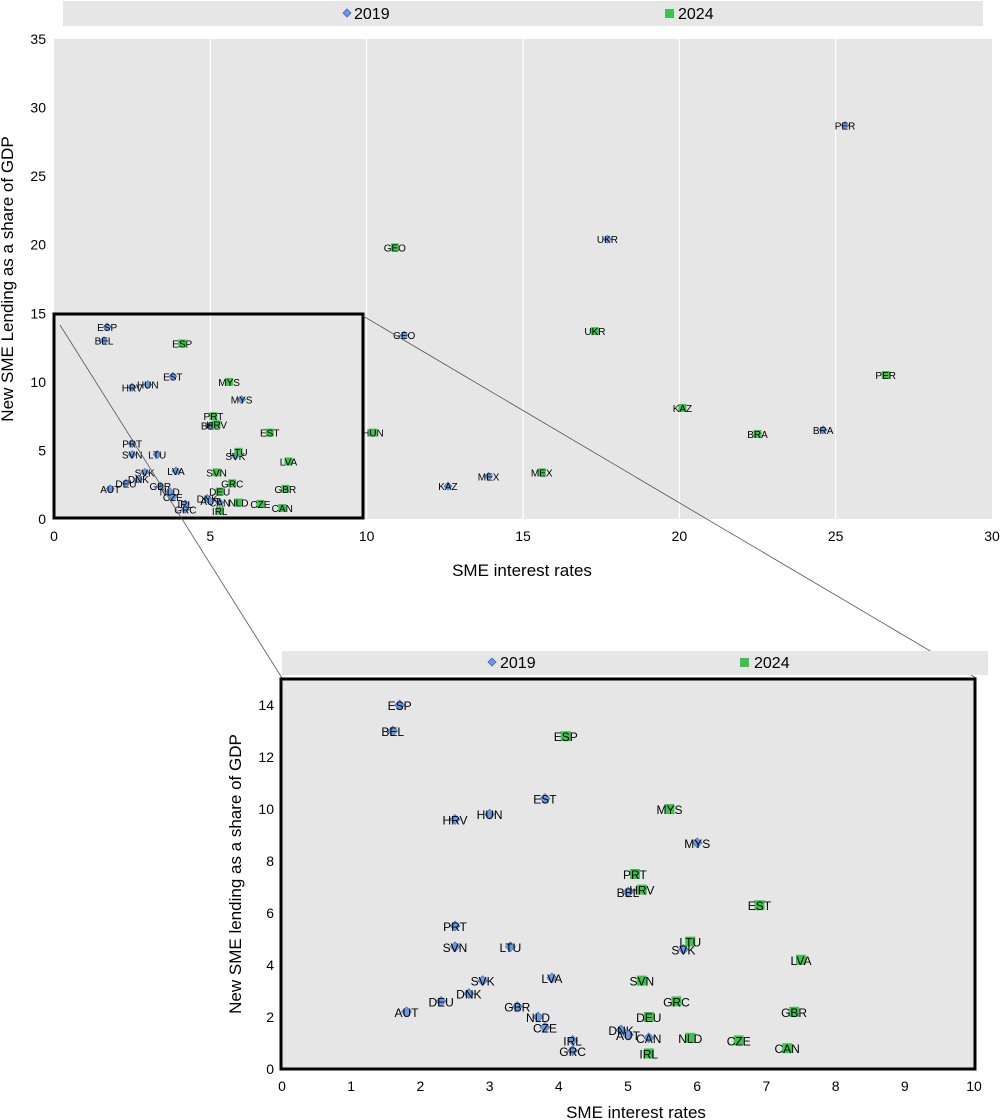 The image size is (1000, 1120). I want to click on point-2024-geo, so click(394, 247).